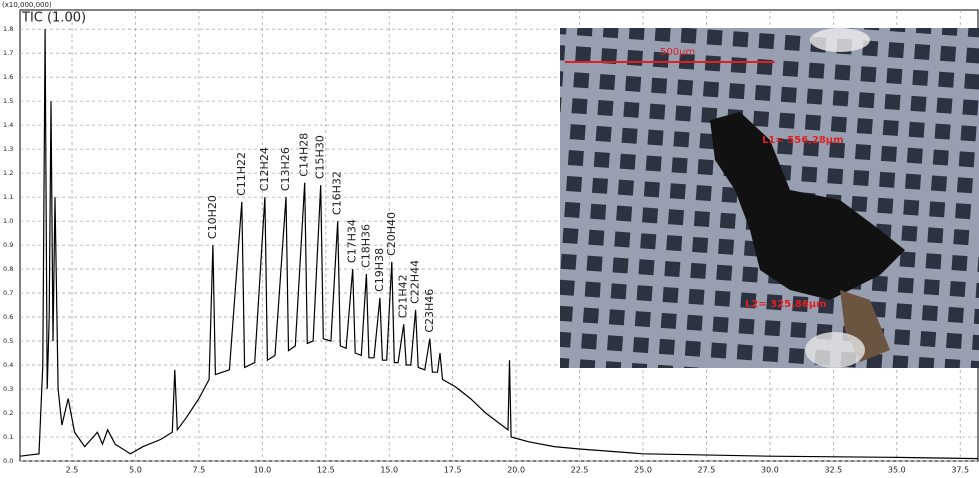 The image size is (979, 478). What do you see at coordinates (337, 193) in the screenshot?
I see `peak-label: C16H32` at bounding box center [337, 193].